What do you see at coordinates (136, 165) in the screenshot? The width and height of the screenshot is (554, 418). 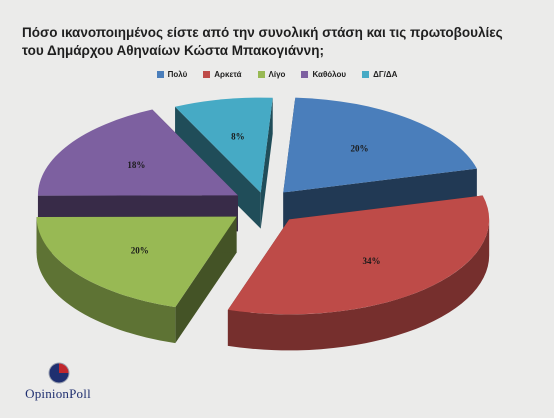 I see `data-label: 18%` at bounding box center [136, 165].